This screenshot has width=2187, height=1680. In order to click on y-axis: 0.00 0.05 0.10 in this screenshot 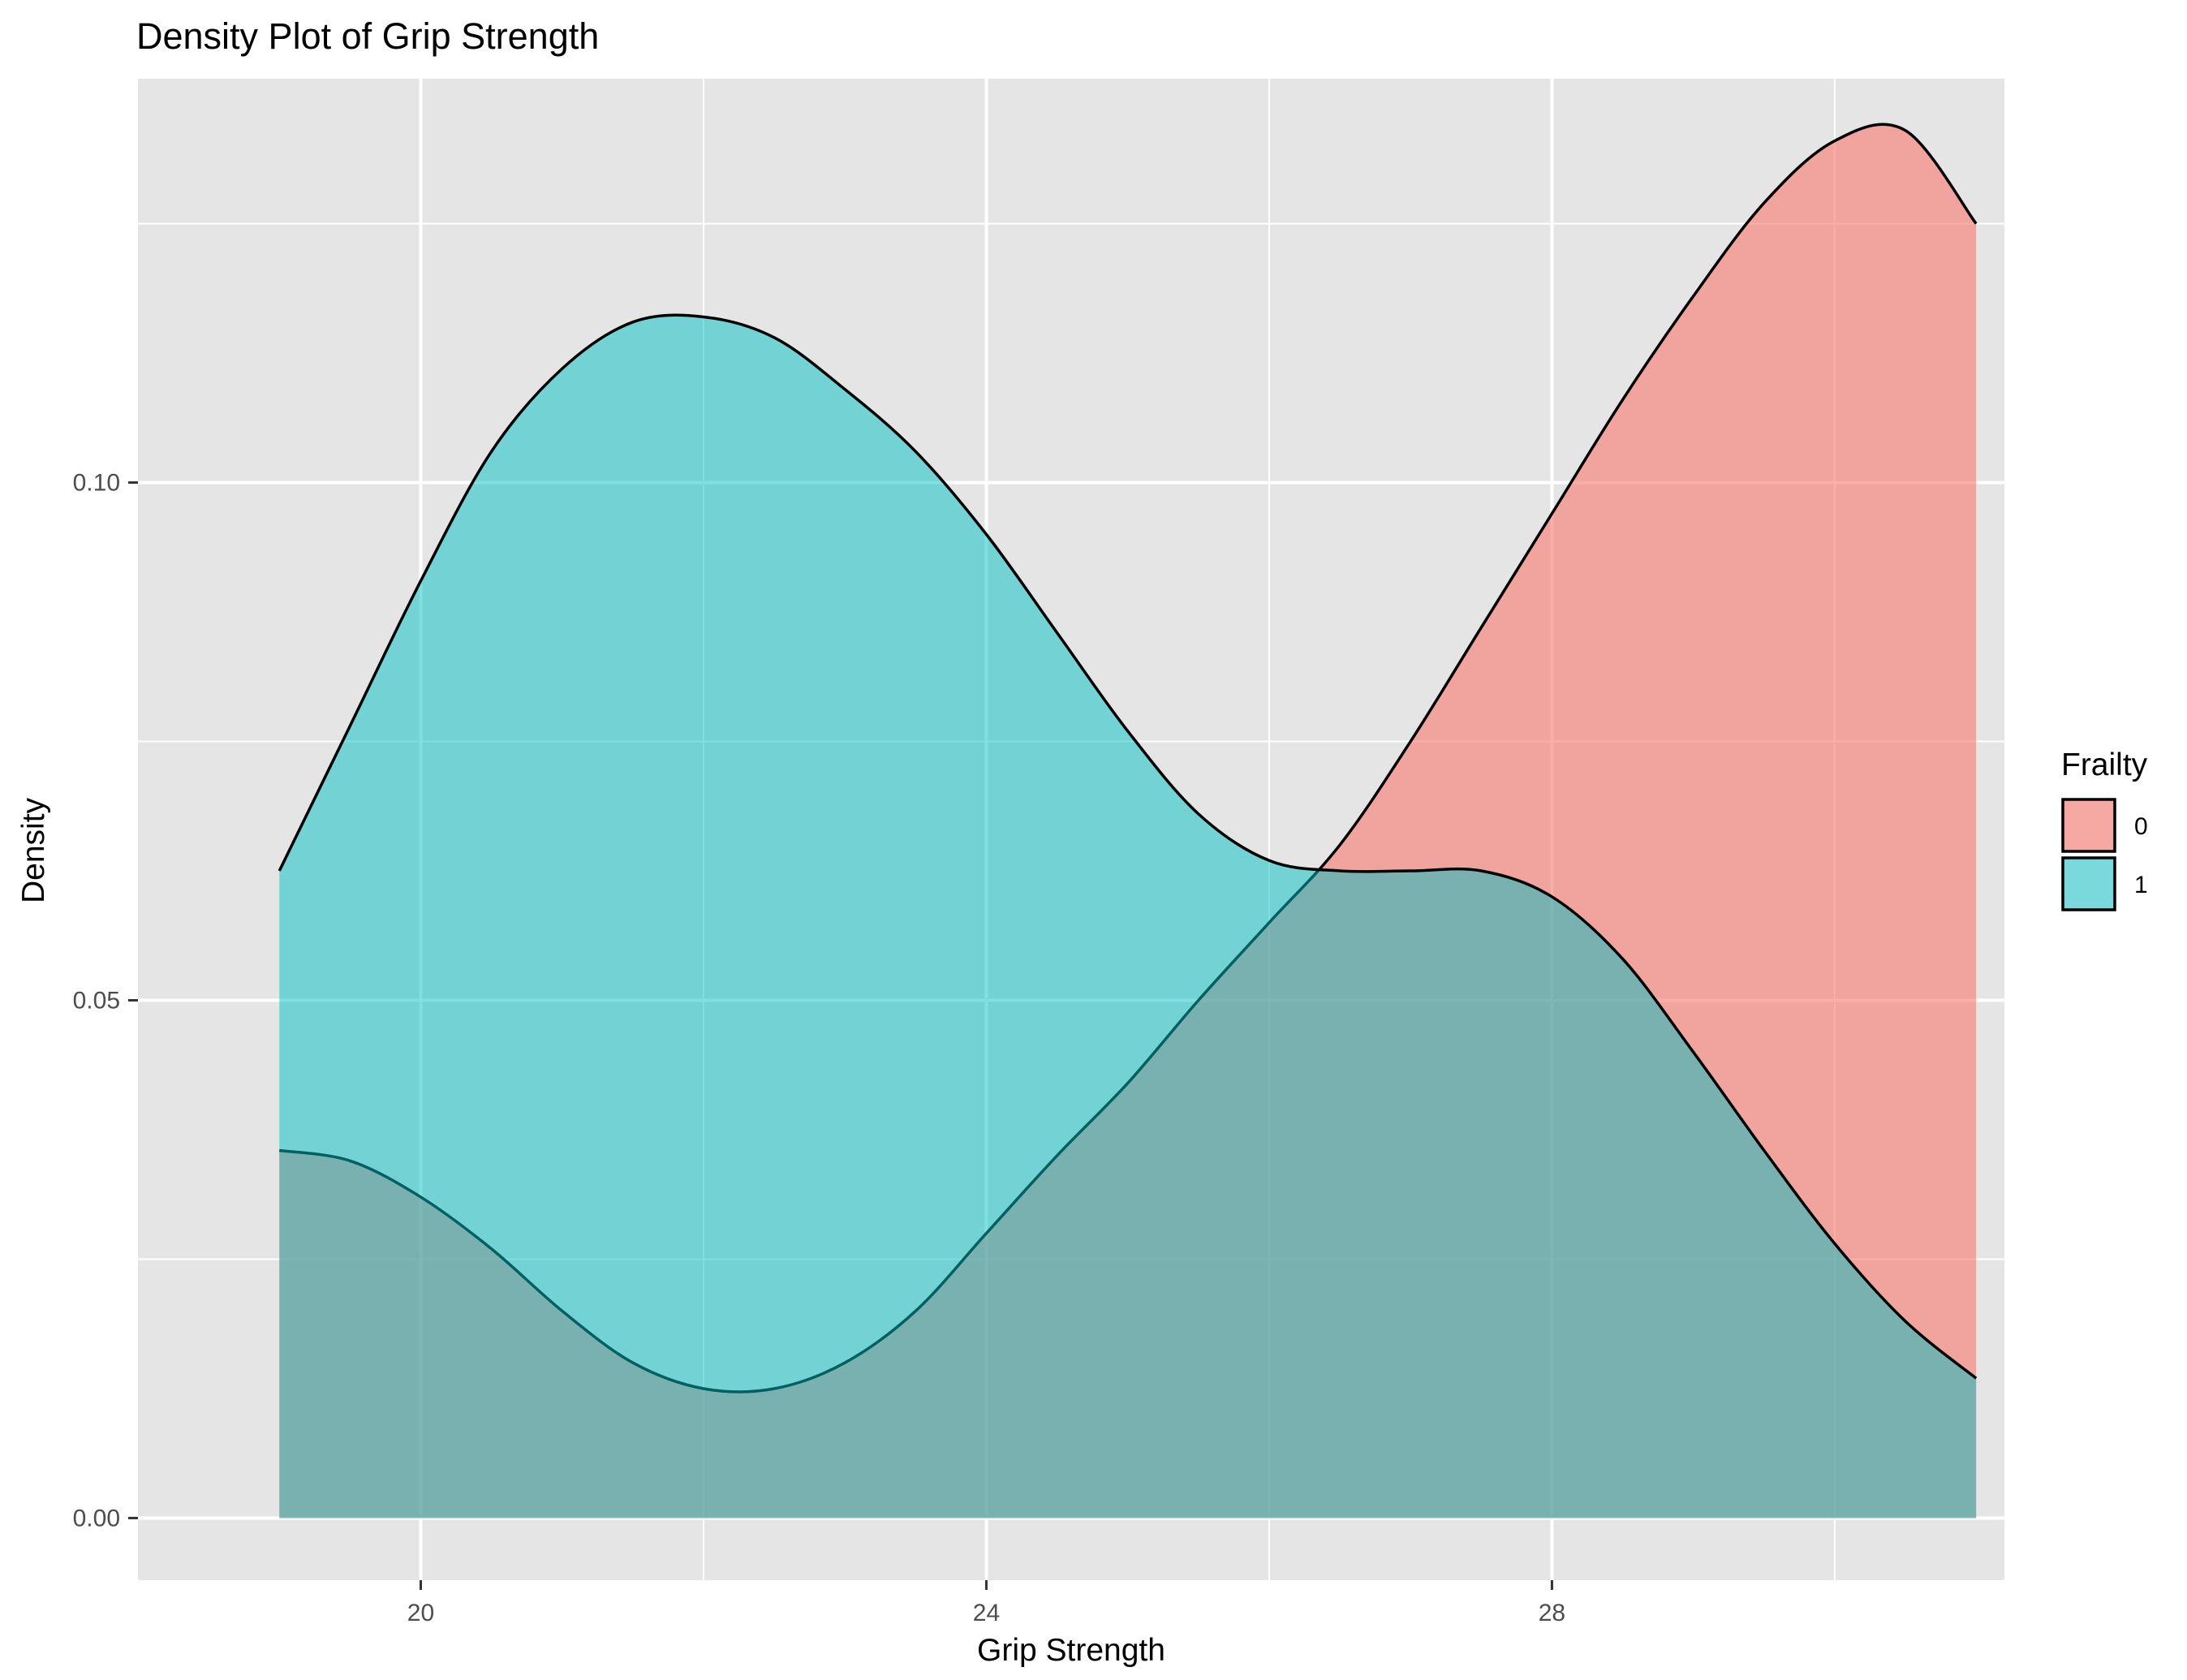, I will do `click(105, 1001)`.